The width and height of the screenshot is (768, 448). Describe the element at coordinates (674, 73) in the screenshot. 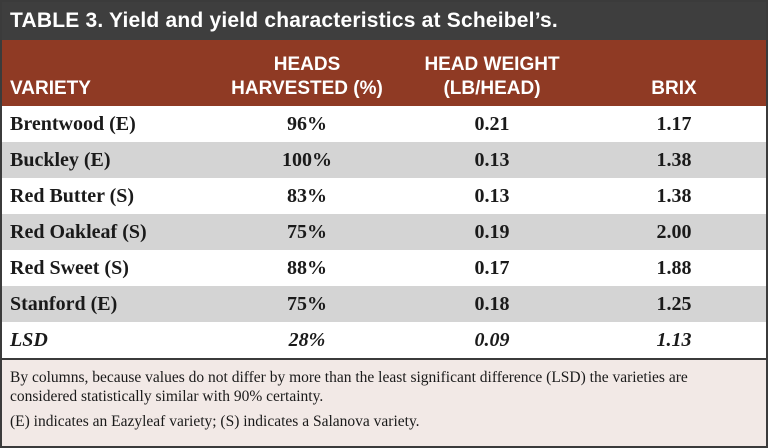

I see `header-brix: BRIX` at that location.